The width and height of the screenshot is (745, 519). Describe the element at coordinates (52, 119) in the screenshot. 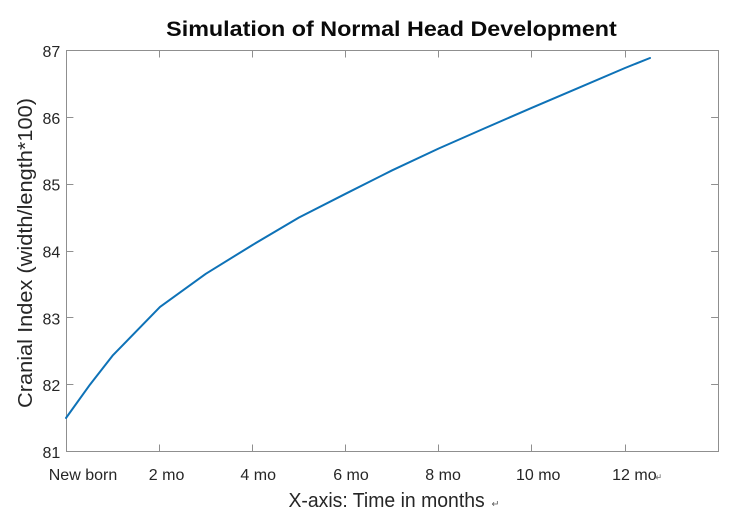

I see `svg-text: 86` at that location.